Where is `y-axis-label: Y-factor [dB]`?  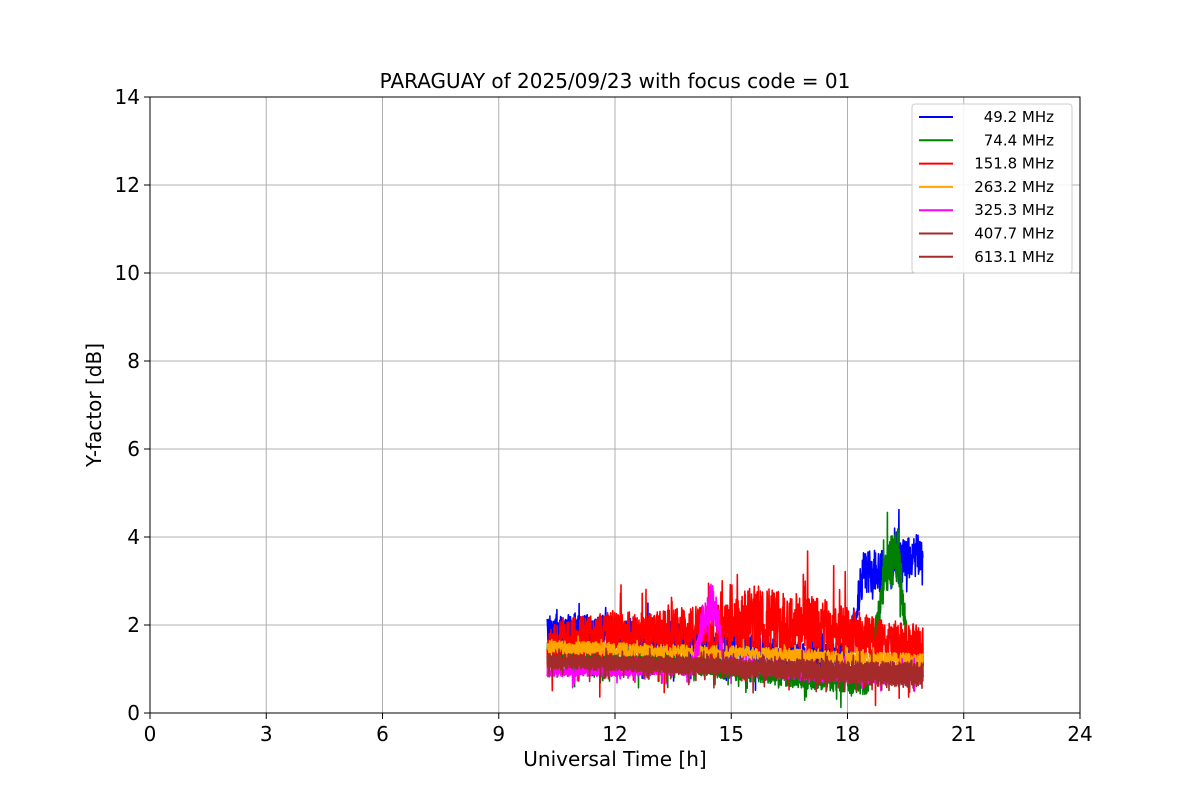 y-axis-label: Y-factor [dB] is located at coordinates (94, 405).